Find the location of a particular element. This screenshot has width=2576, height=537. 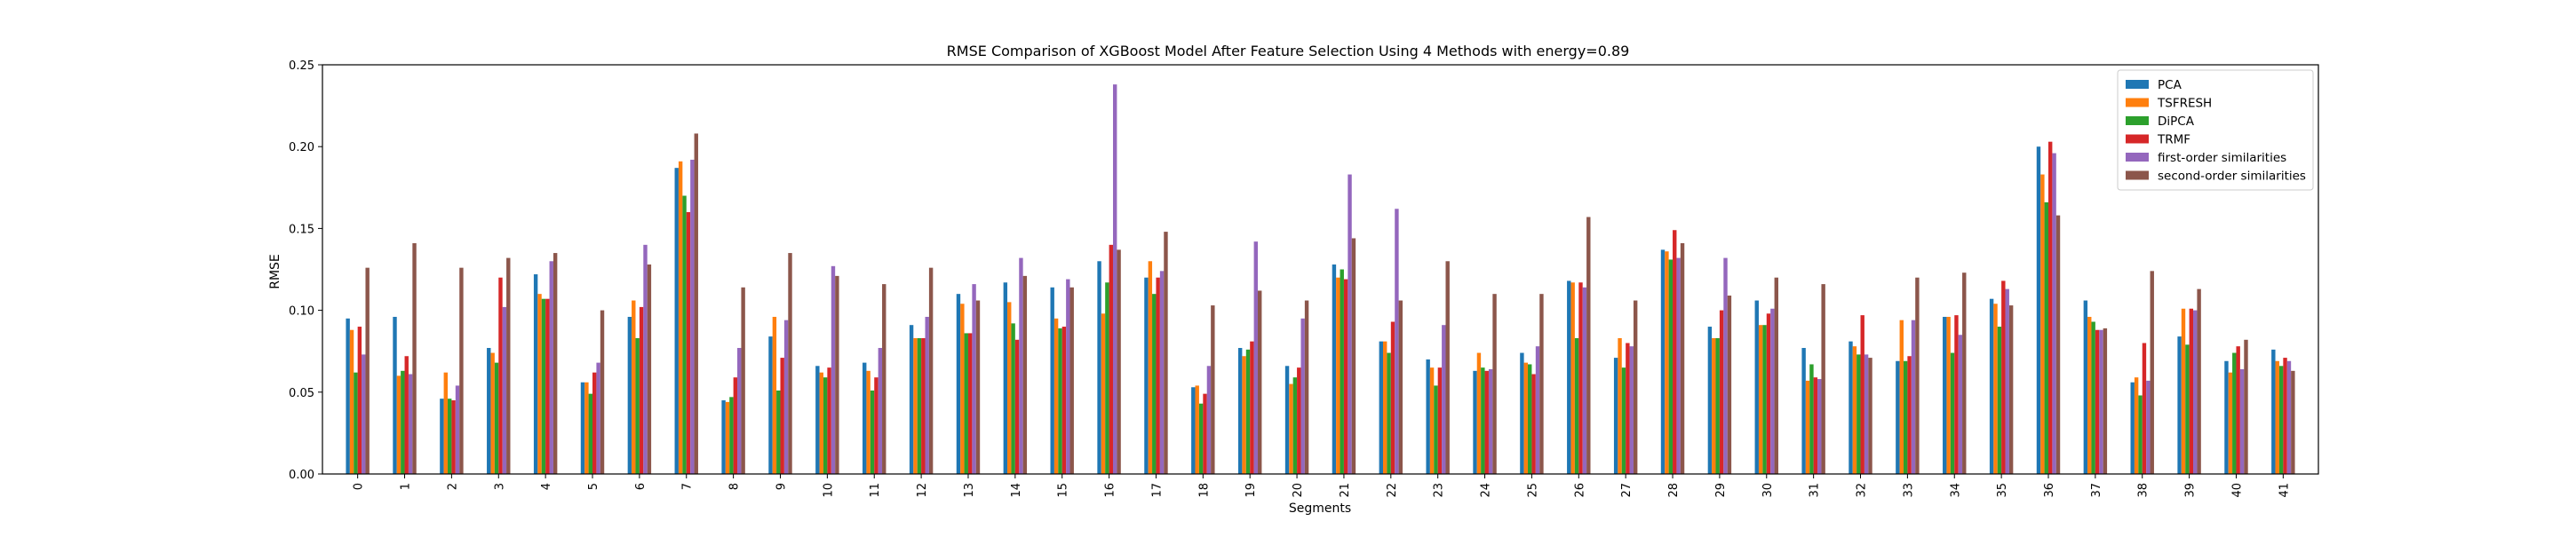

y-tick-label: 0.25 is located at coordinates (301, 66).